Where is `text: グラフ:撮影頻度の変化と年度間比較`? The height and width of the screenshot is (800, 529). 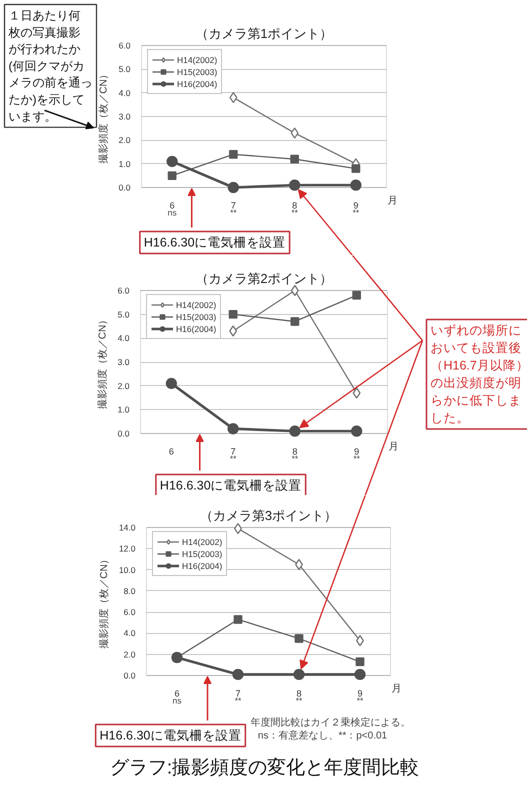 text: グラフ:撮影頻度の変化と年度間比較 is located at coordinates (265, 767).